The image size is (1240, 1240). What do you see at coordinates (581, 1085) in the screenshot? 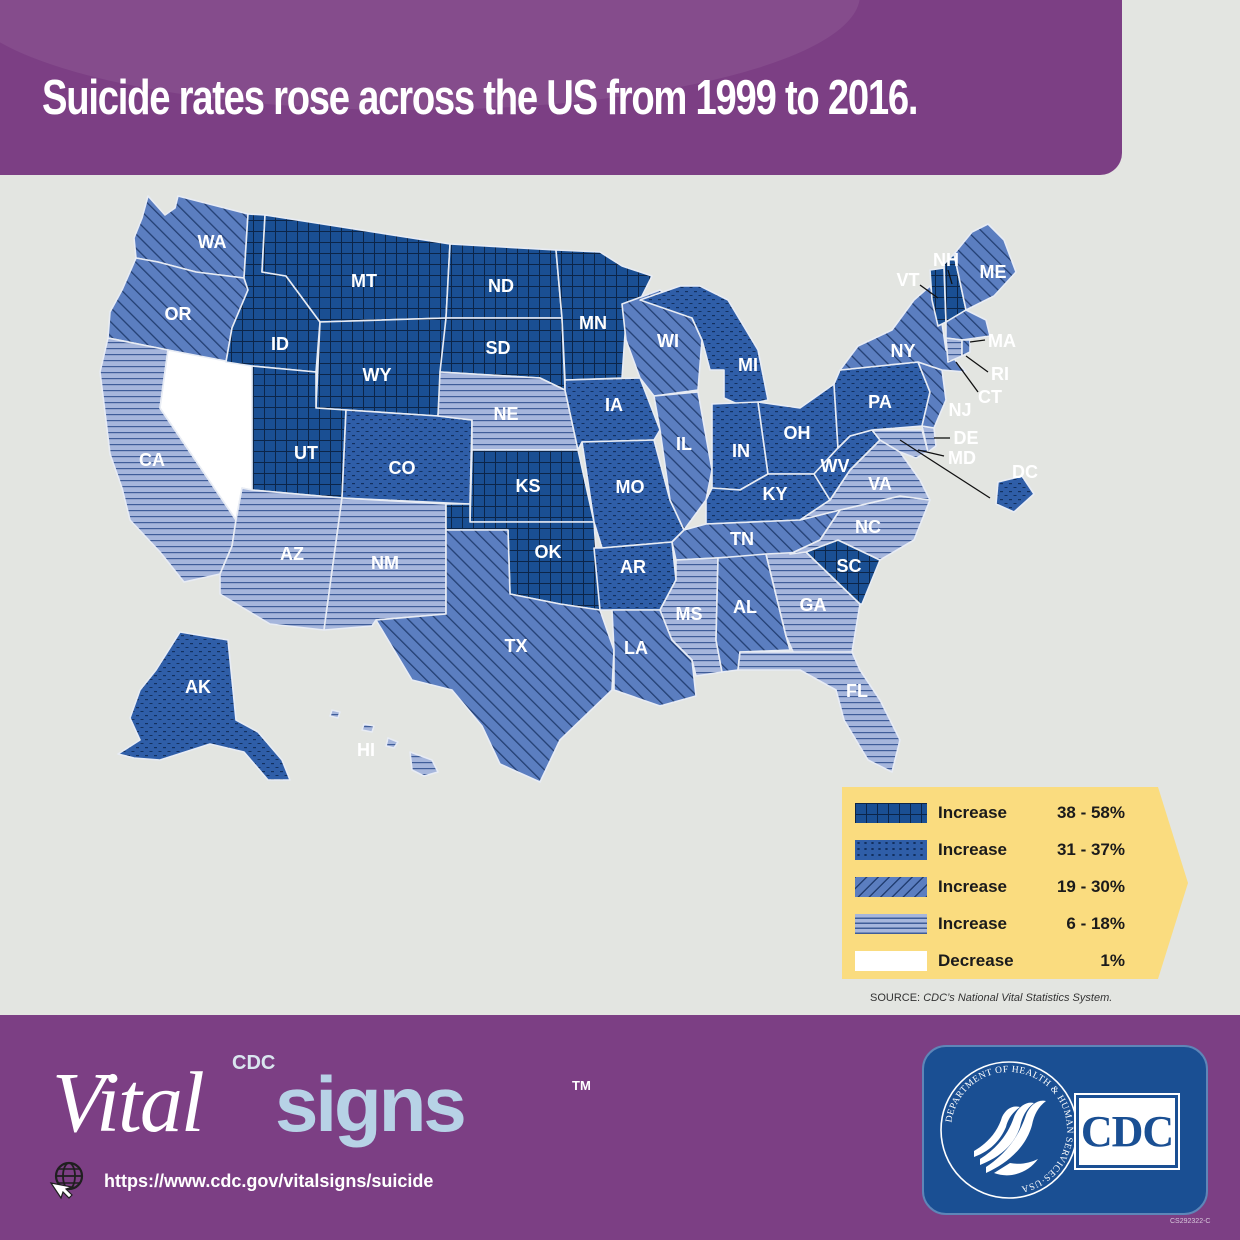
I see `brand-trademark: TM` at bounding box center [581, 1085].